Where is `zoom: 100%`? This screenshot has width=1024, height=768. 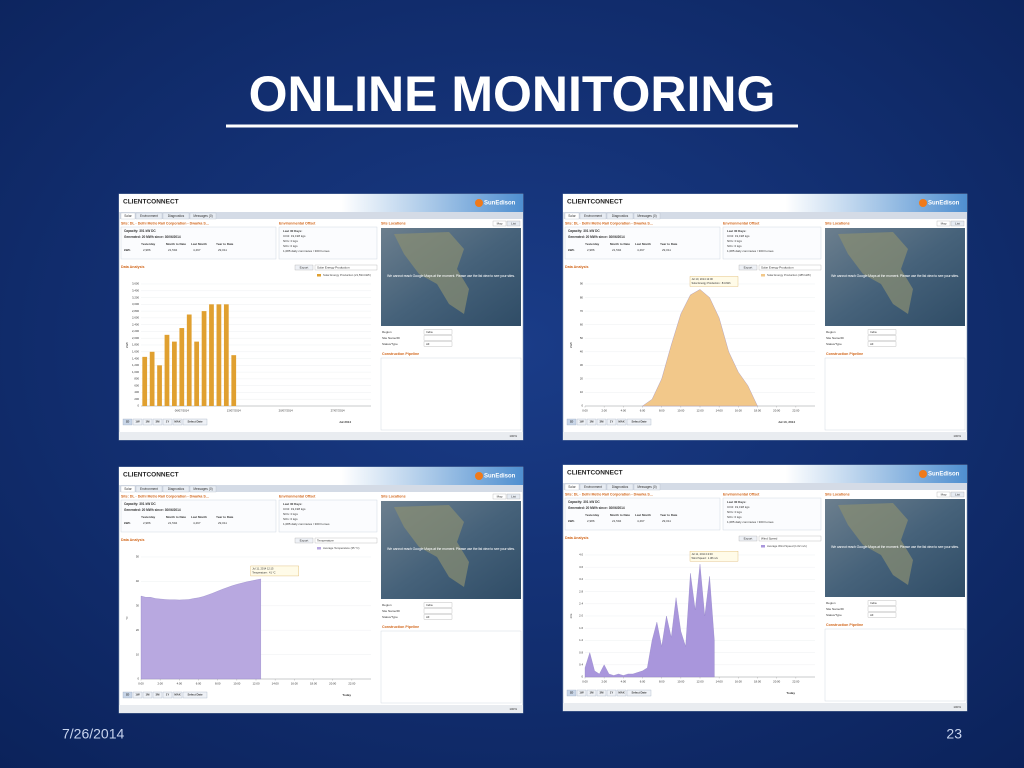
zoom: 100% is located at coordinates (513, 436).